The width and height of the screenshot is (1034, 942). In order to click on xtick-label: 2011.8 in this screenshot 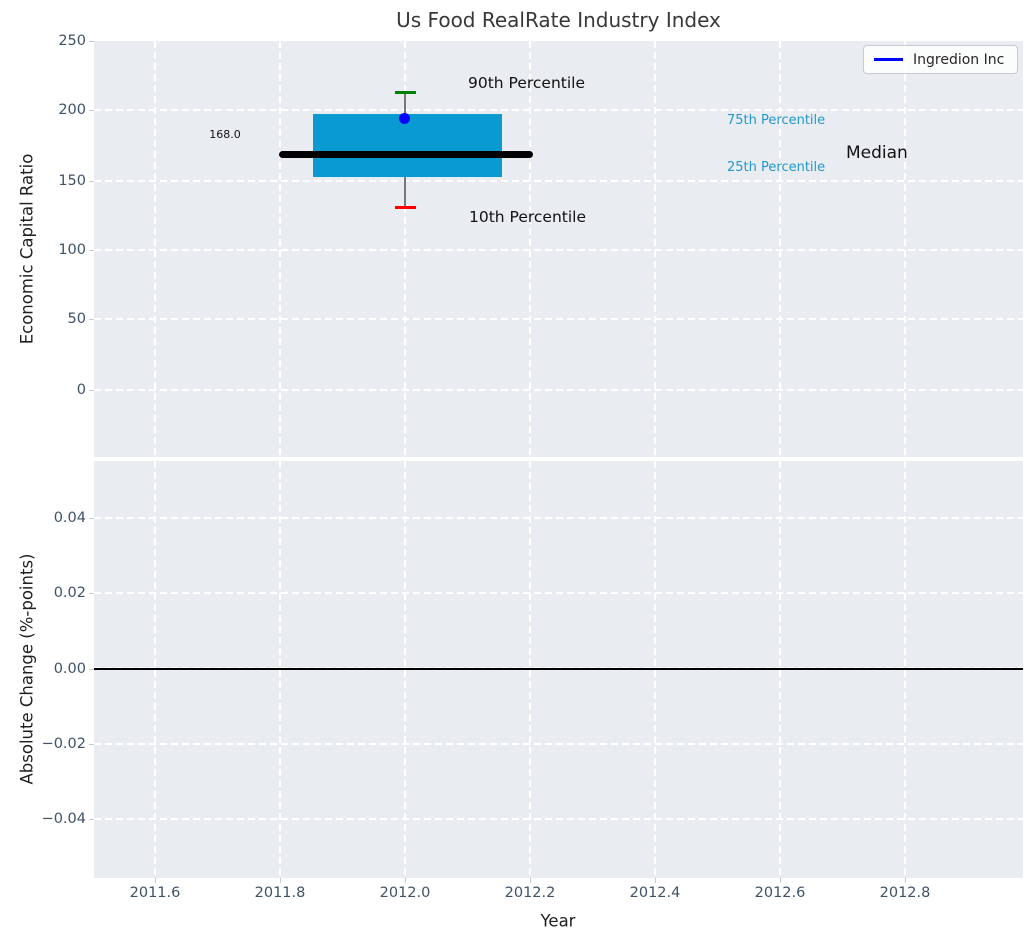, I will do `click(280, 893)`.